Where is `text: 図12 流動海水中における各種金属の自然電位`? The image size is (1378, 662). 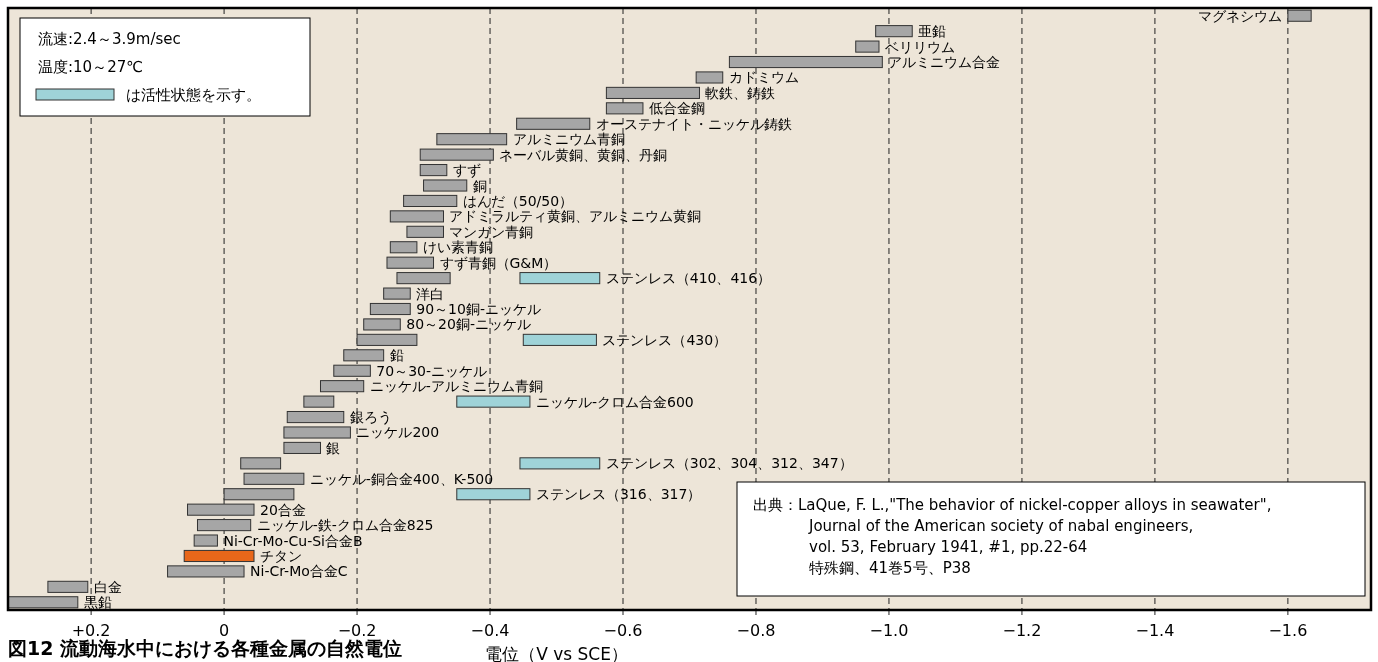 text: 図12 流動海水中における各種金属の自然電位 is located at coordinates (205, 648).